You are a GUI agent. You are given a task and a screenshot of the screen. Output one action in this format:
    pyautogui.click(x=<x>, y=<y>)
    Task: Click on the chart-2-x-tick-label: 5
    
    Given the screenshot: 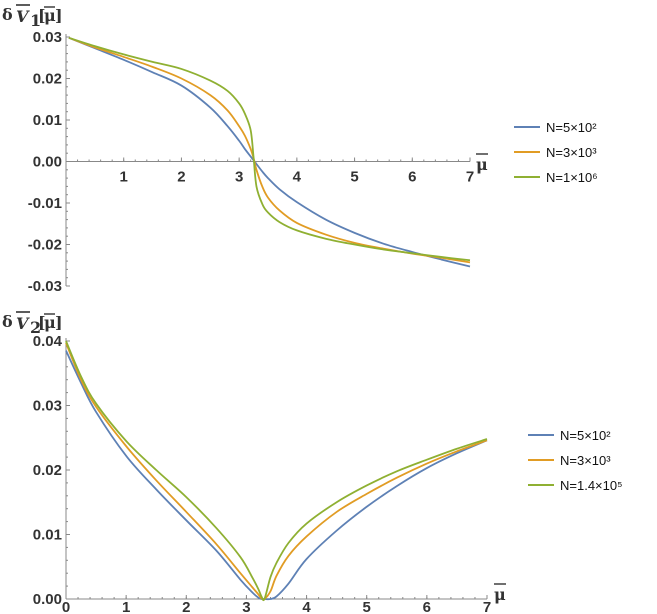 What is the action you would take?
    pyautogui.click(x=367, y=606)
    